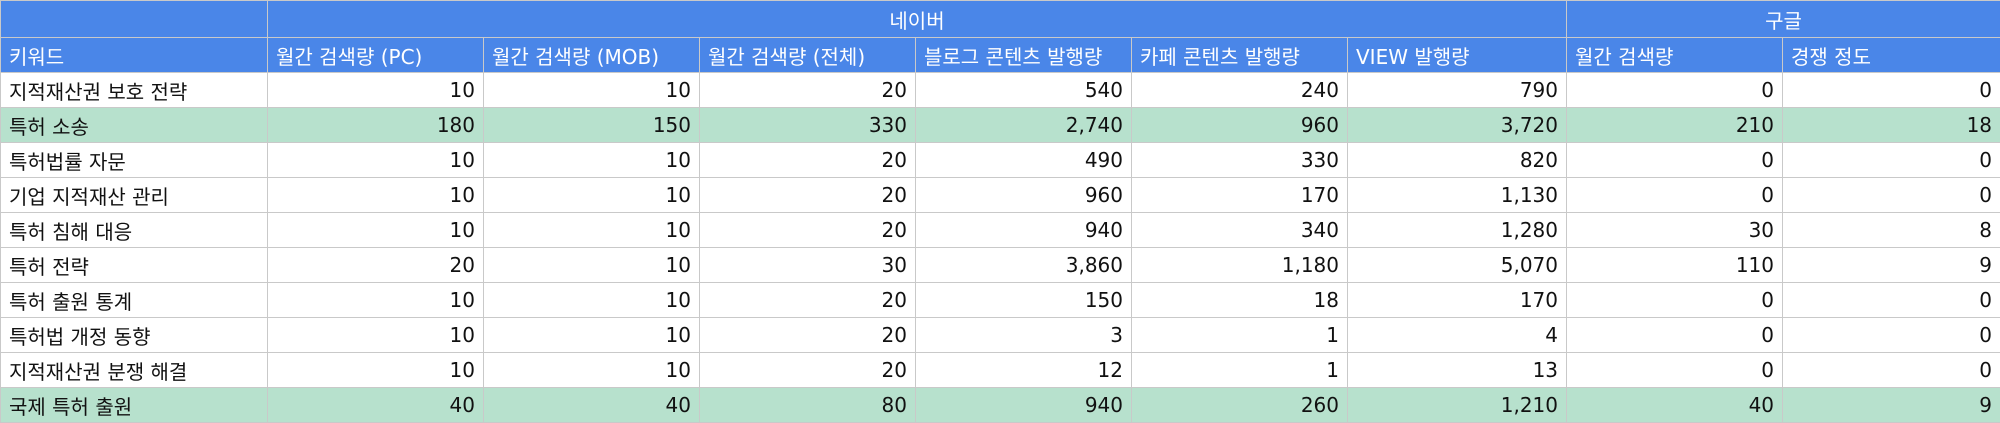 This screenshot has width=2000, height=423. What do you see at coordinates (134, 160) in the screenshot?
I see `keyword-cell: 특허법률 자문` at bounding box center [134, 160].